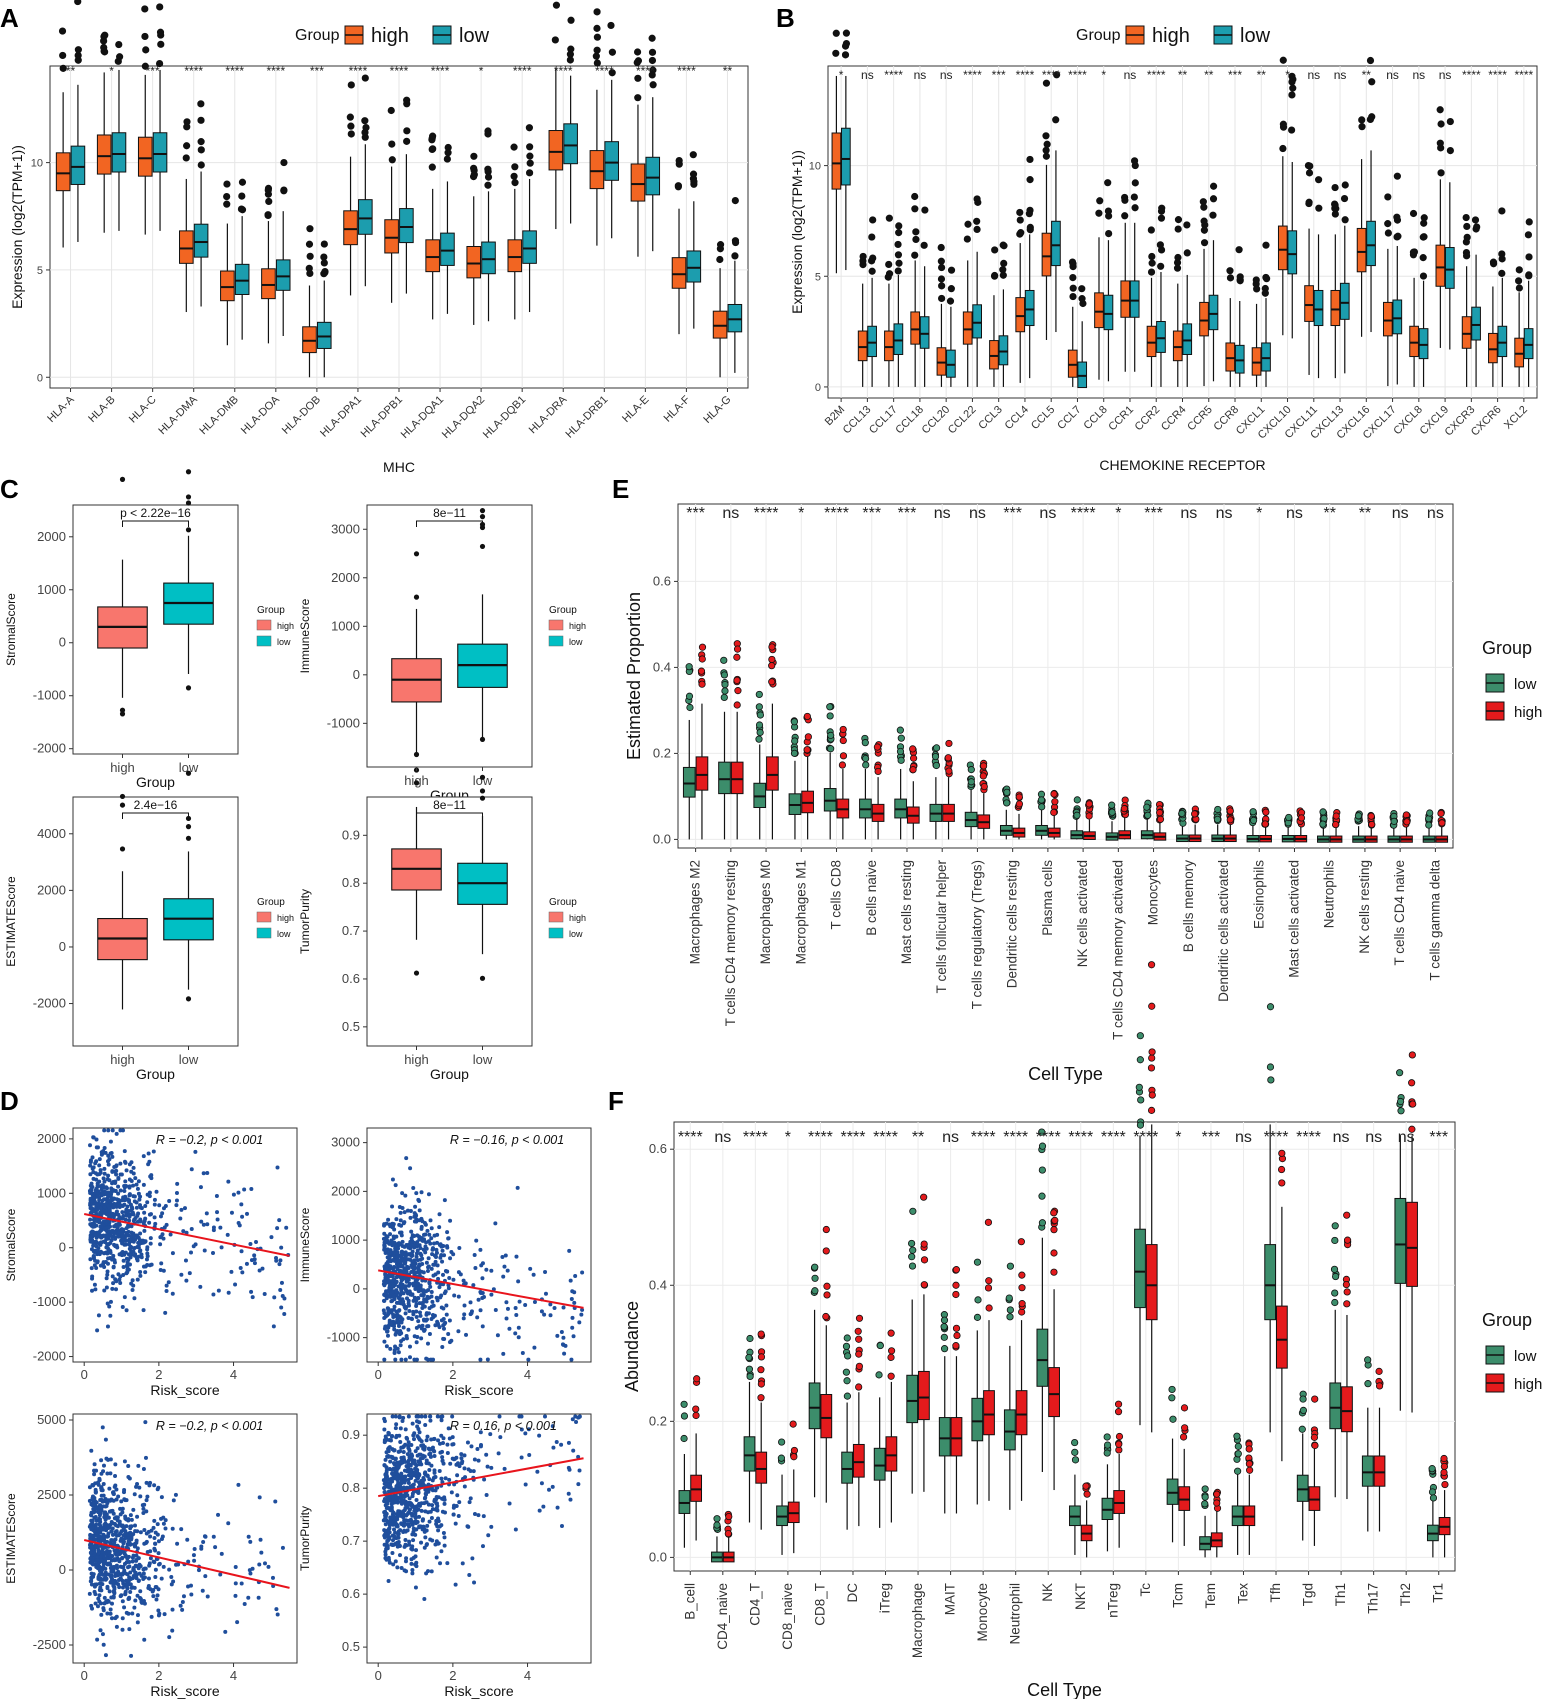  I want to click on box-high-outlier, so click(416, 597).